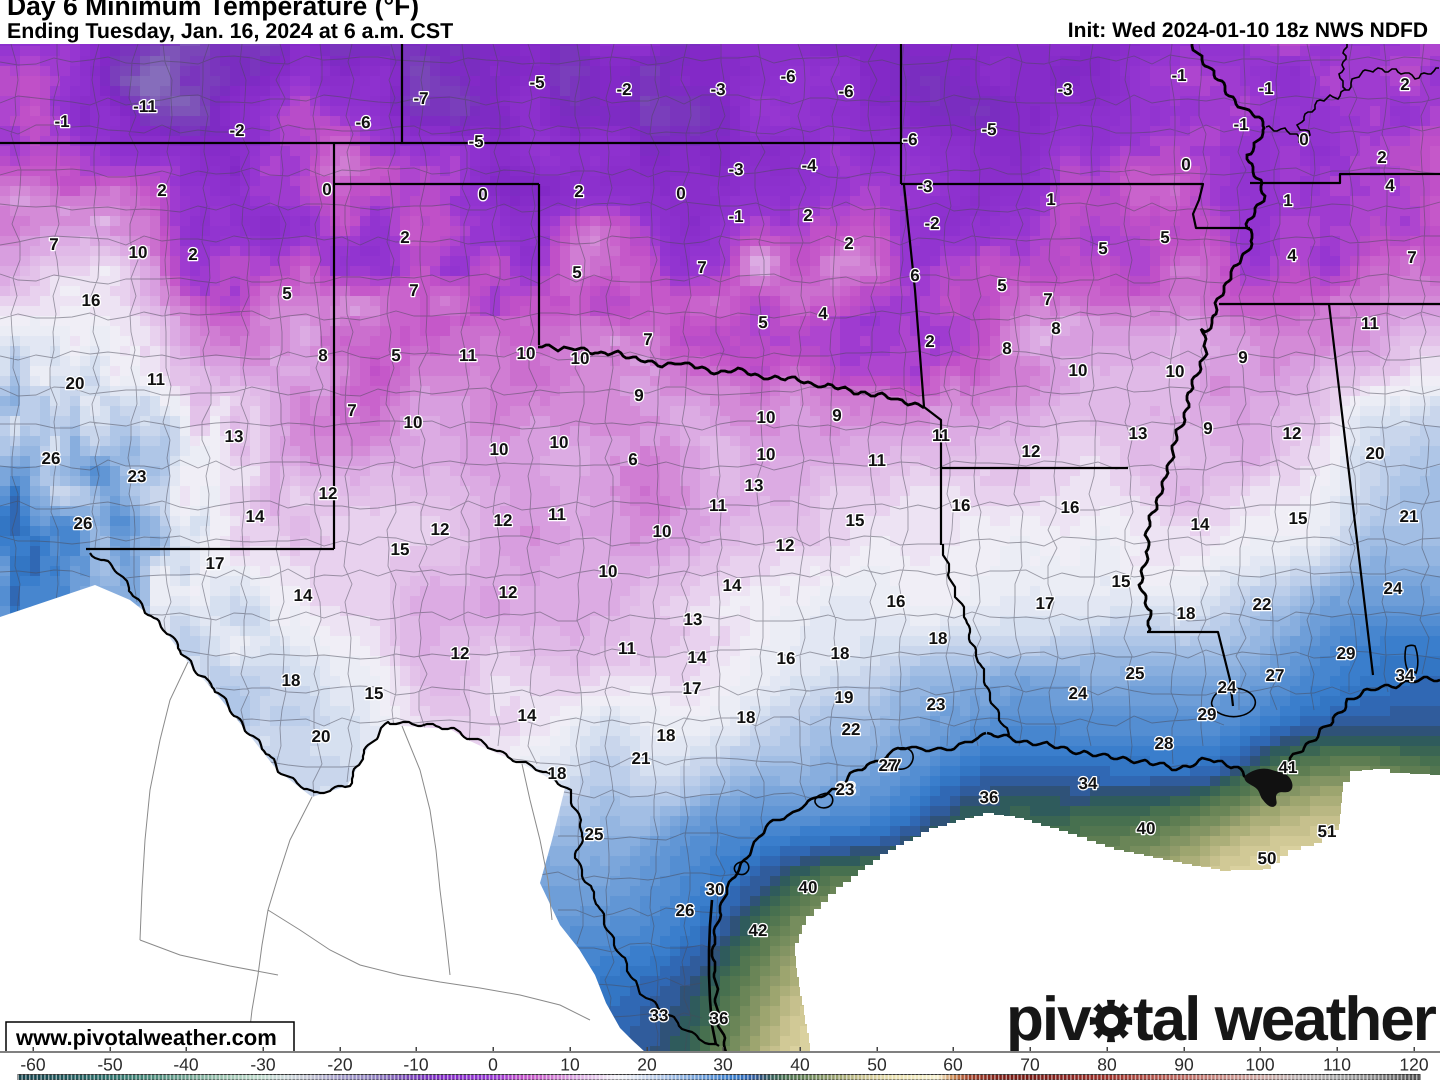 The image size is (1440, 1080). Describe the element at coordinates (1107, 1065) in the screenshot. I see `svg-text: 80` at that location.